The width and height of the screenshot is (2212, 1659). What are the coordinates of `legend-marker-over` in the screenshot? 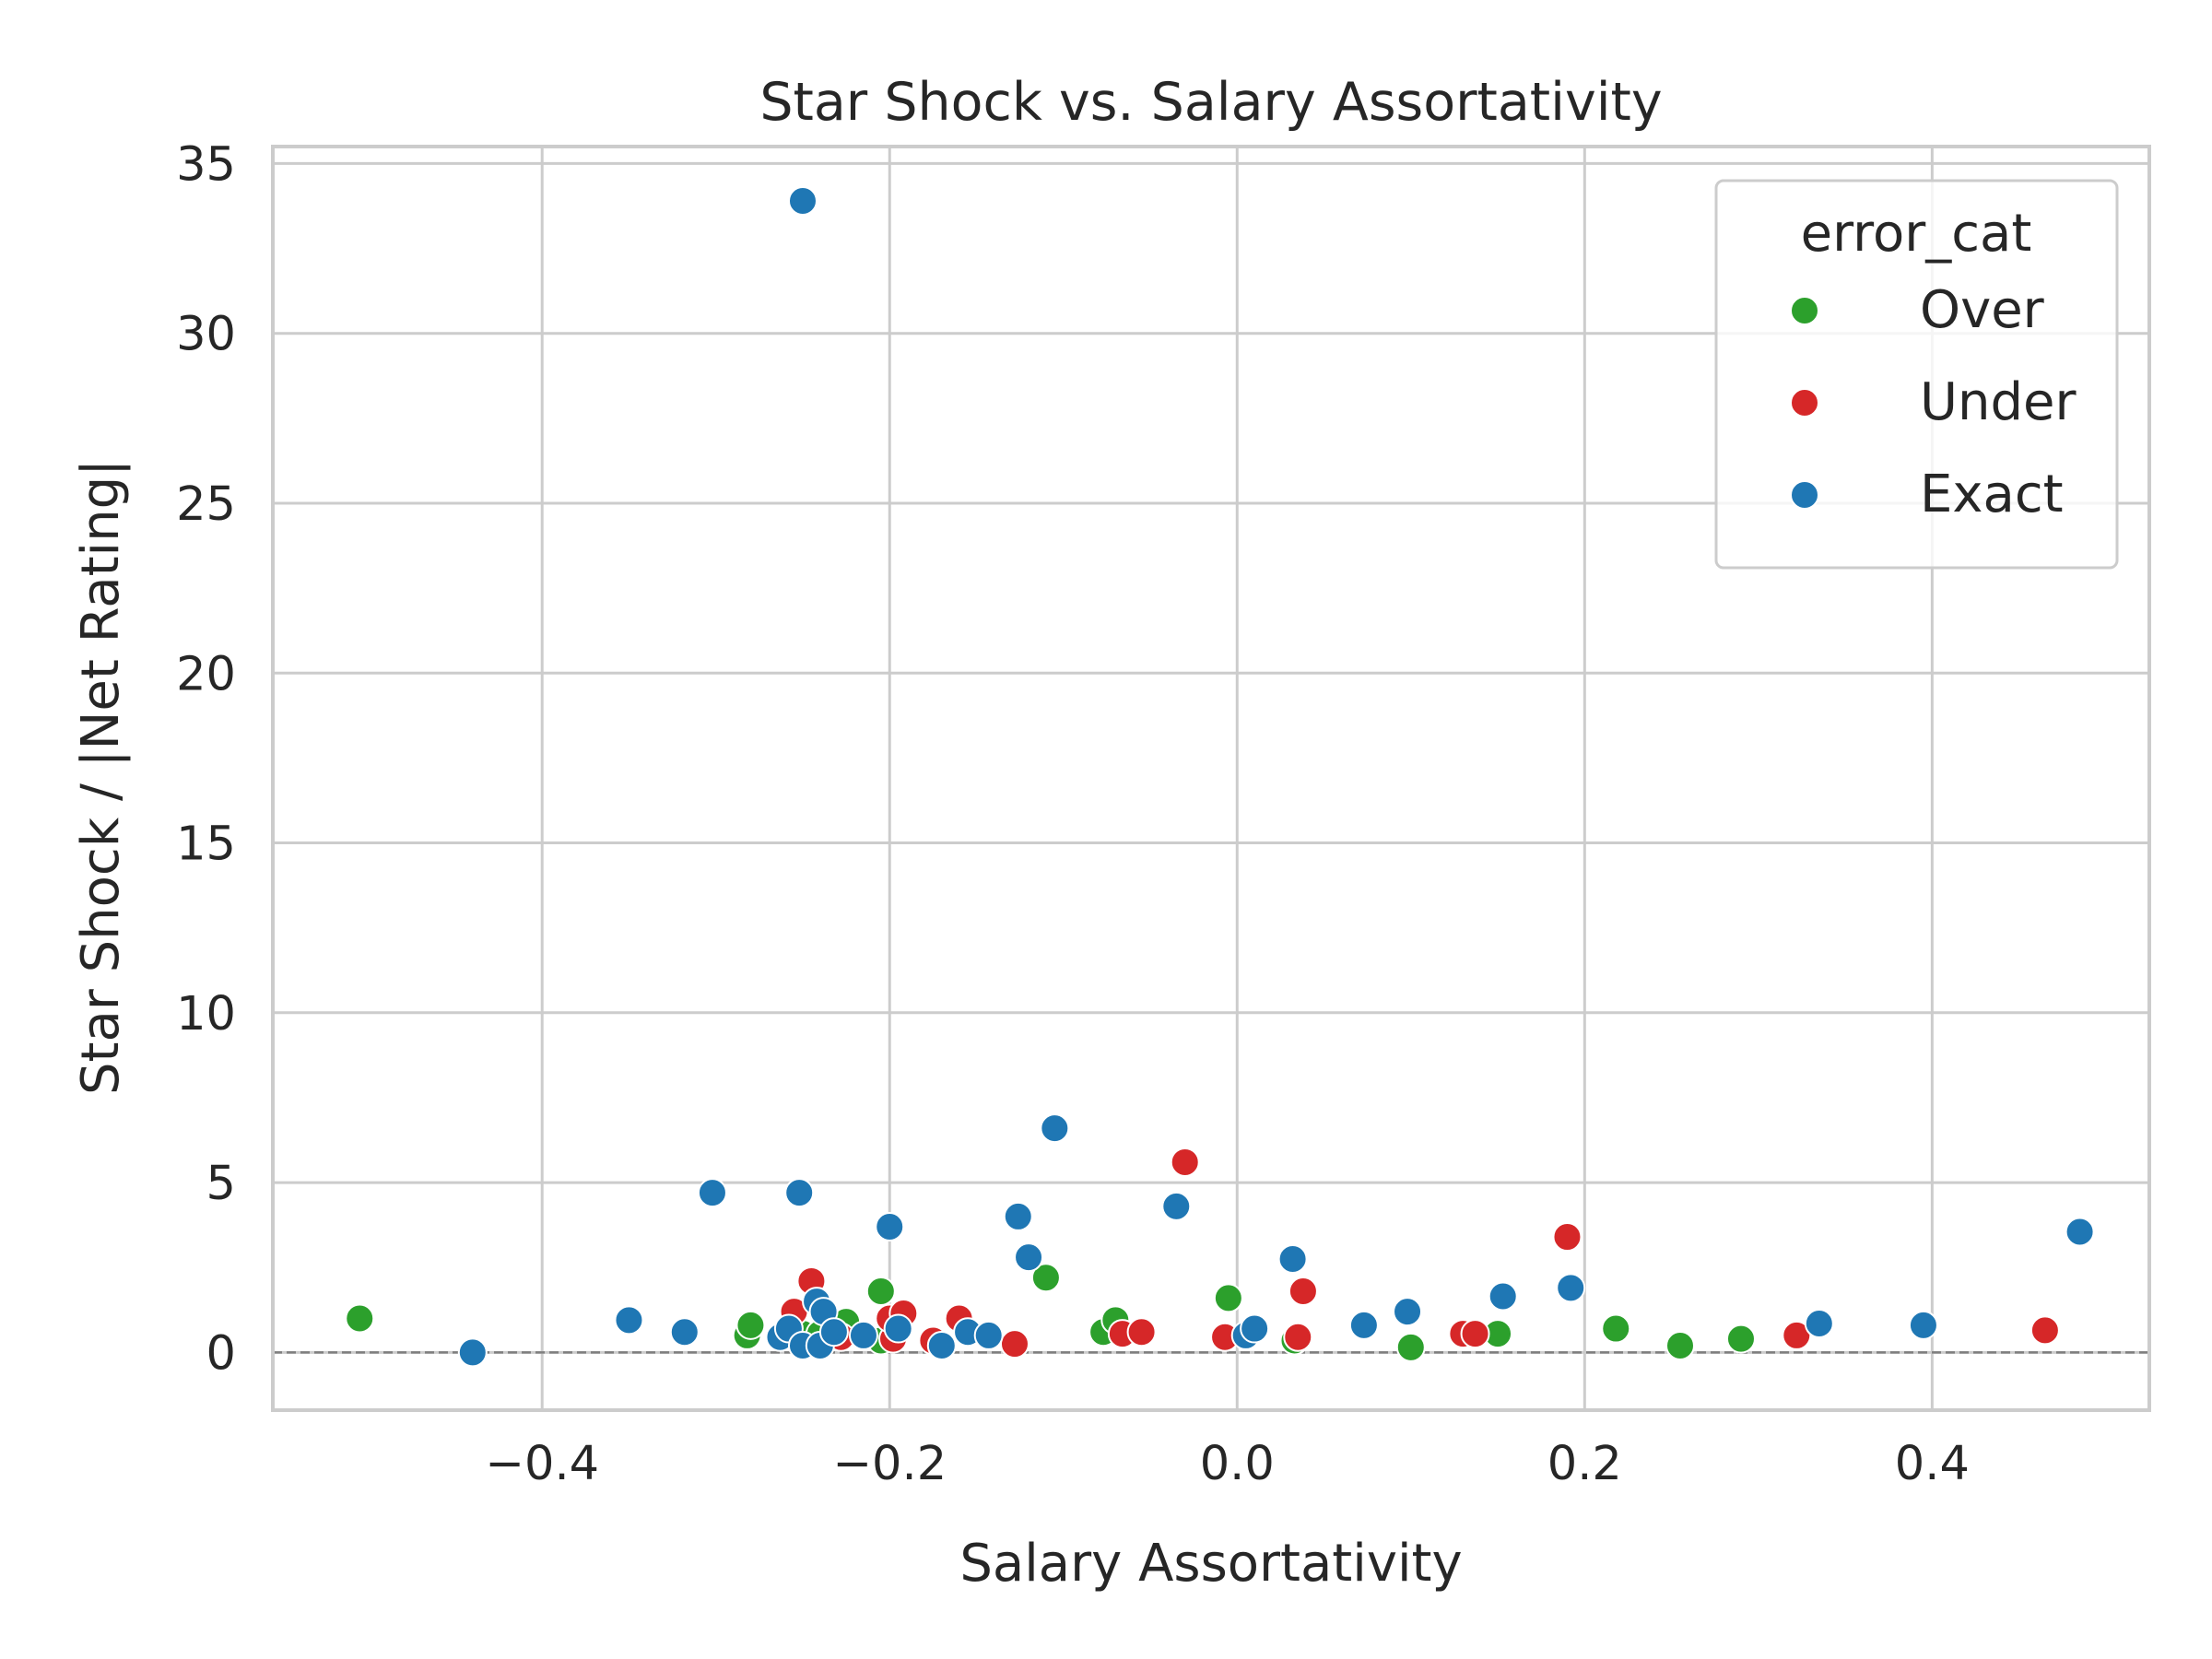 It's located at (1804, 310).